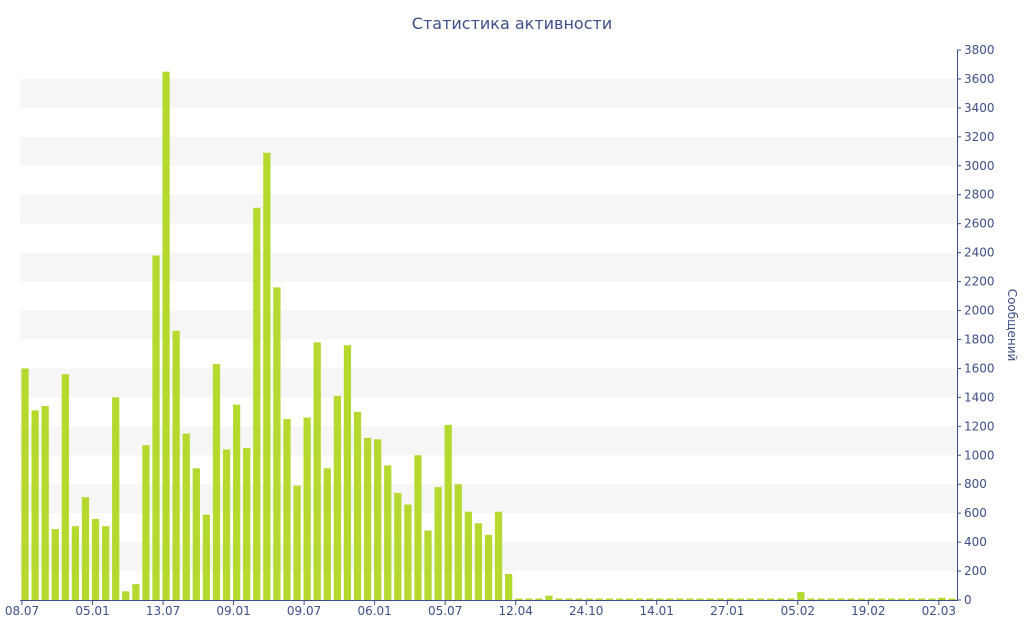  I want to click on grid-band, so click(488, 209).